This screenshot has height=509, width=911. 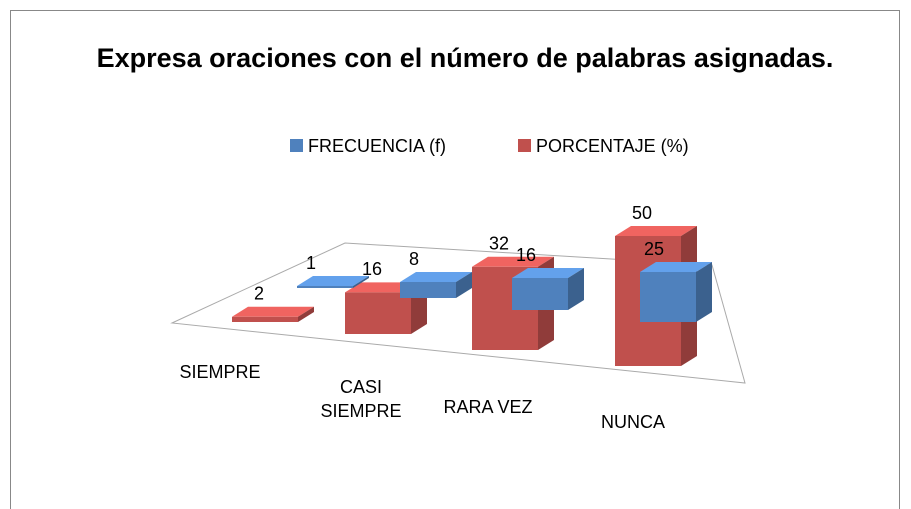 I want to click on value-label: 50, so click(x=642, y=213).